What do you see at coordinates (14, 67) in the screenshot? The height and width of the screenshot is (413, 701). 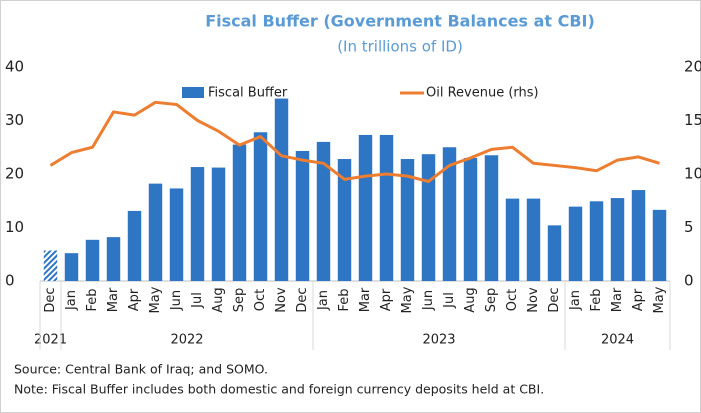 I see `y-tick-label: 40` at bounding box center [14, 67].